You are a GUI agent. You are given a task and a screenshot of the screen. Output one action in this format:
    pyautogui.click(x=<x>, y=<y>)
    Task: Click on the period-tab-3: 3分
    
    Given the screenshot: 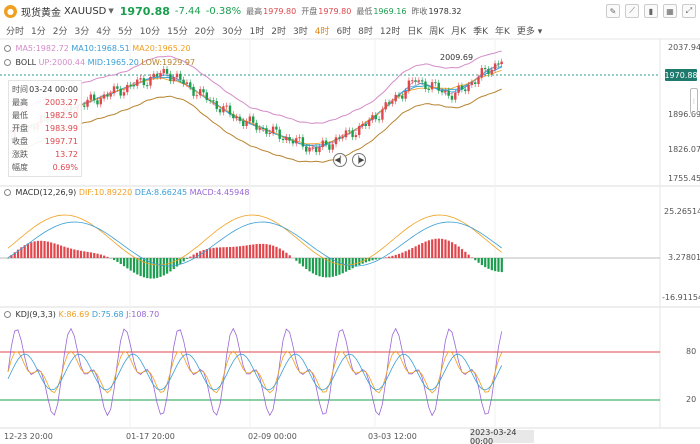 What is the action you would take?
    pyautogui.click(x=82, y=31)
    